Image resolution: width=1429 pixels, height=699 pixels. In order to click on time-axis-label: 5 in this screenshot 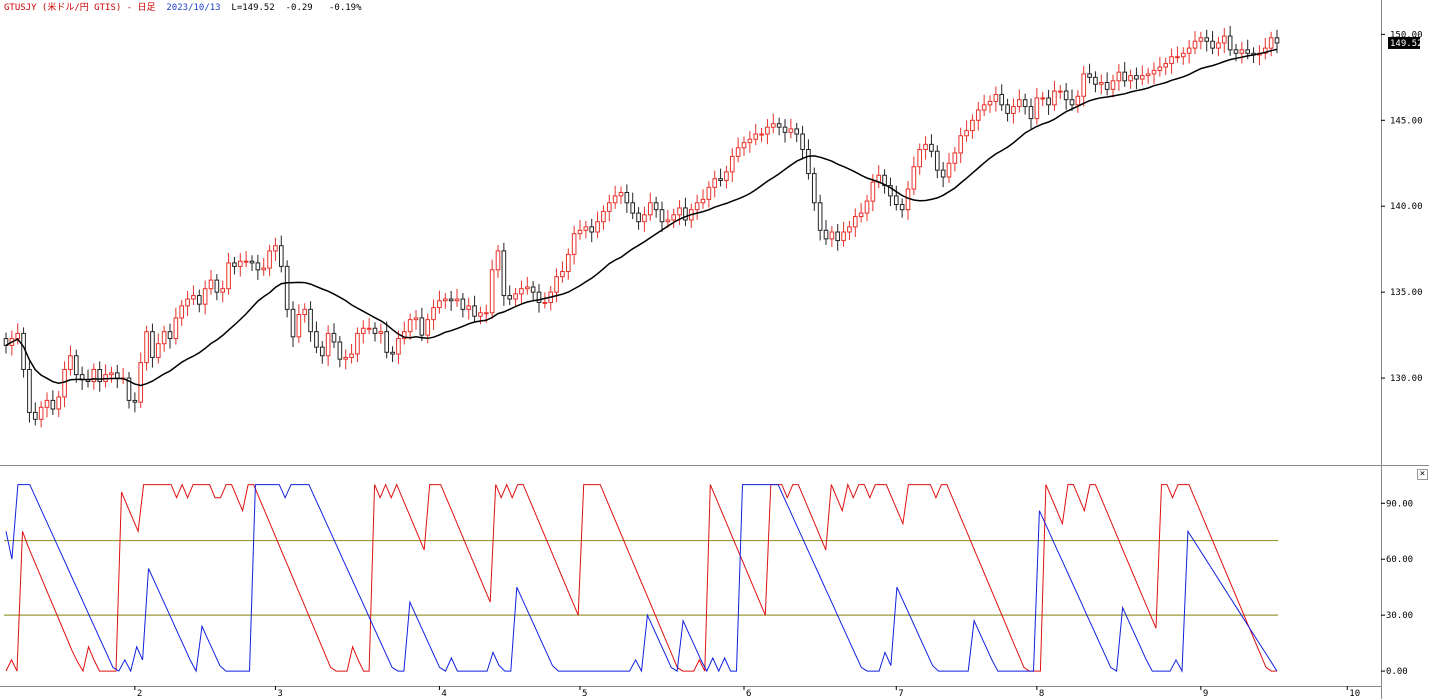, I will do `click(584, 694)`.